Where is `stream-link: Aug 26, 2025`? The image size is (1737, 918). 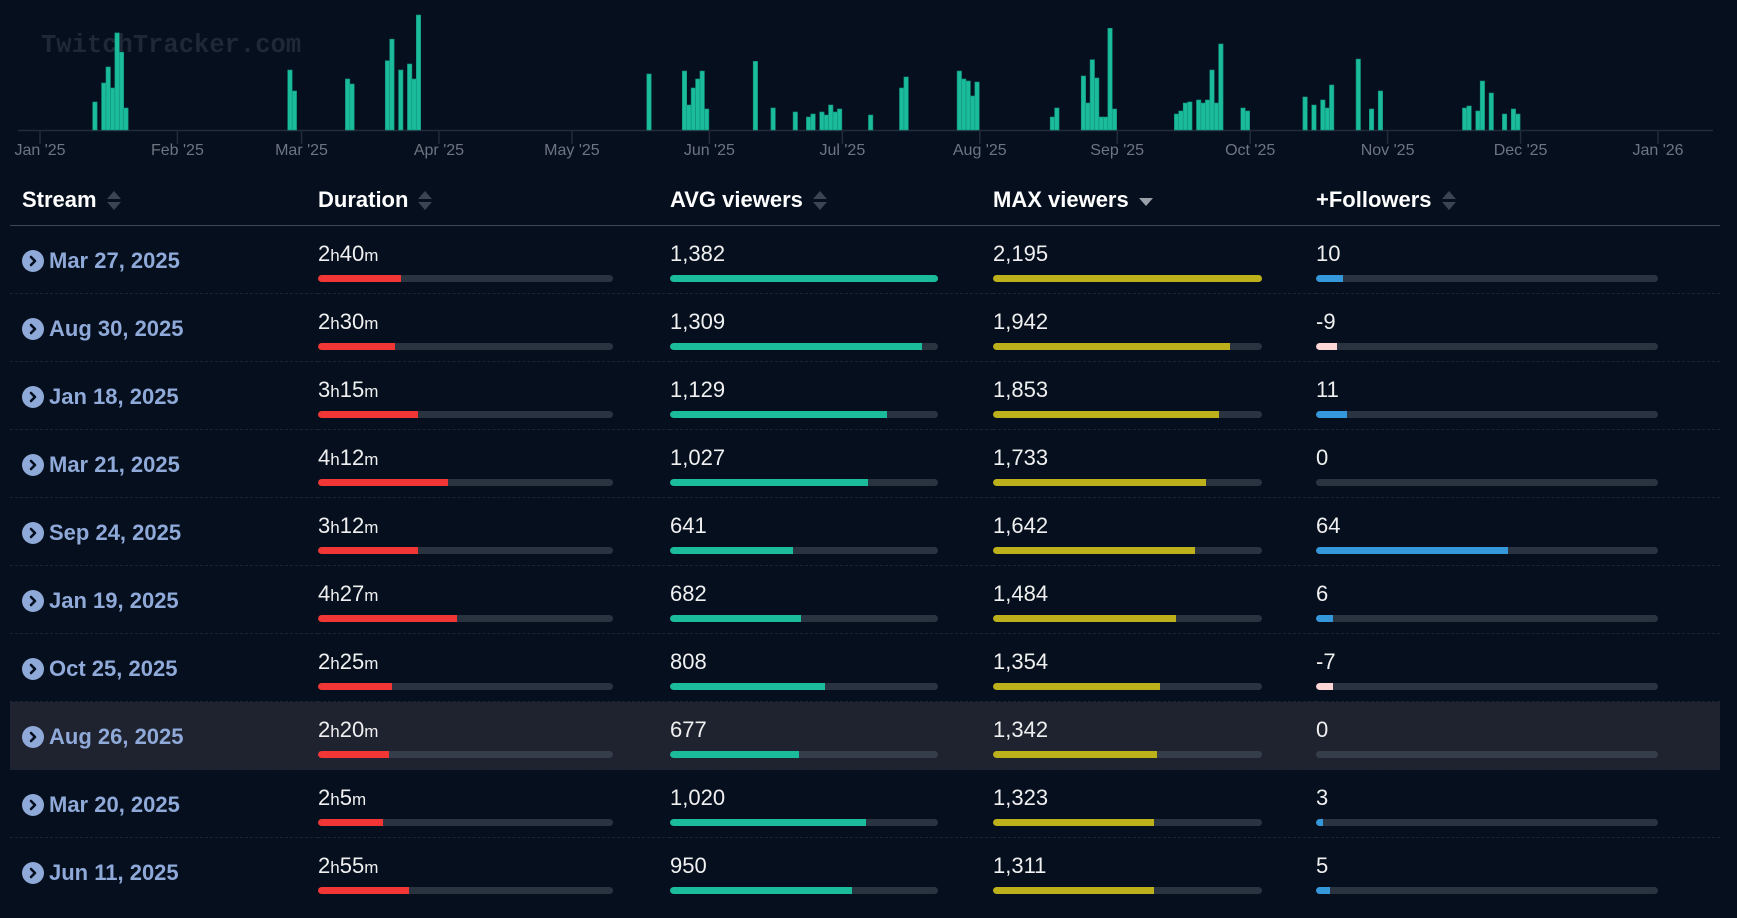 stream-link: Aug 26, 2025 is located at coordinates (170, 737).